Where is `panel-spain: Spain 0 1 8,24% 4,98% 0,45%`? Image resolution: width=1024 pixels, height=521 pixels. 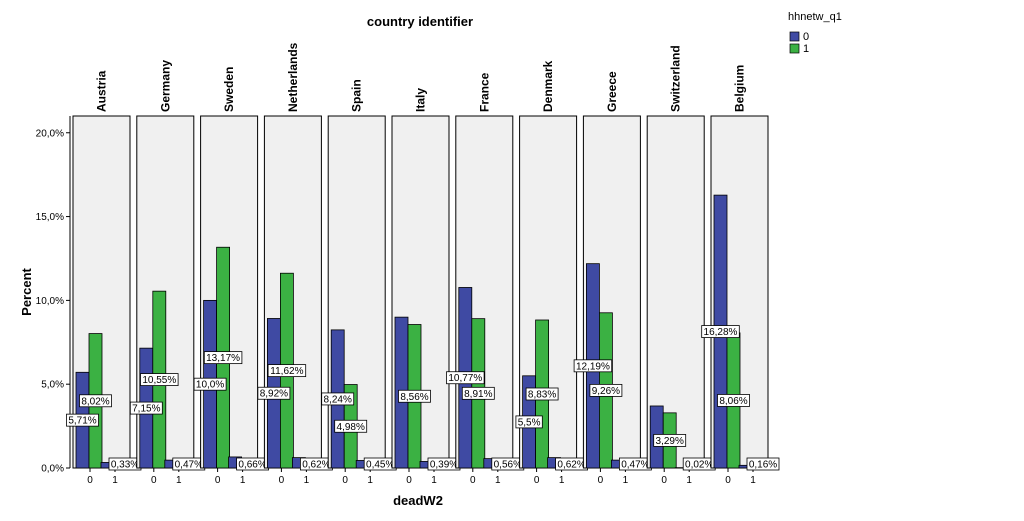
panel-spain: Spain 0 1 8,24% 4,98% 0,45% is located at coordinates (359, 282).